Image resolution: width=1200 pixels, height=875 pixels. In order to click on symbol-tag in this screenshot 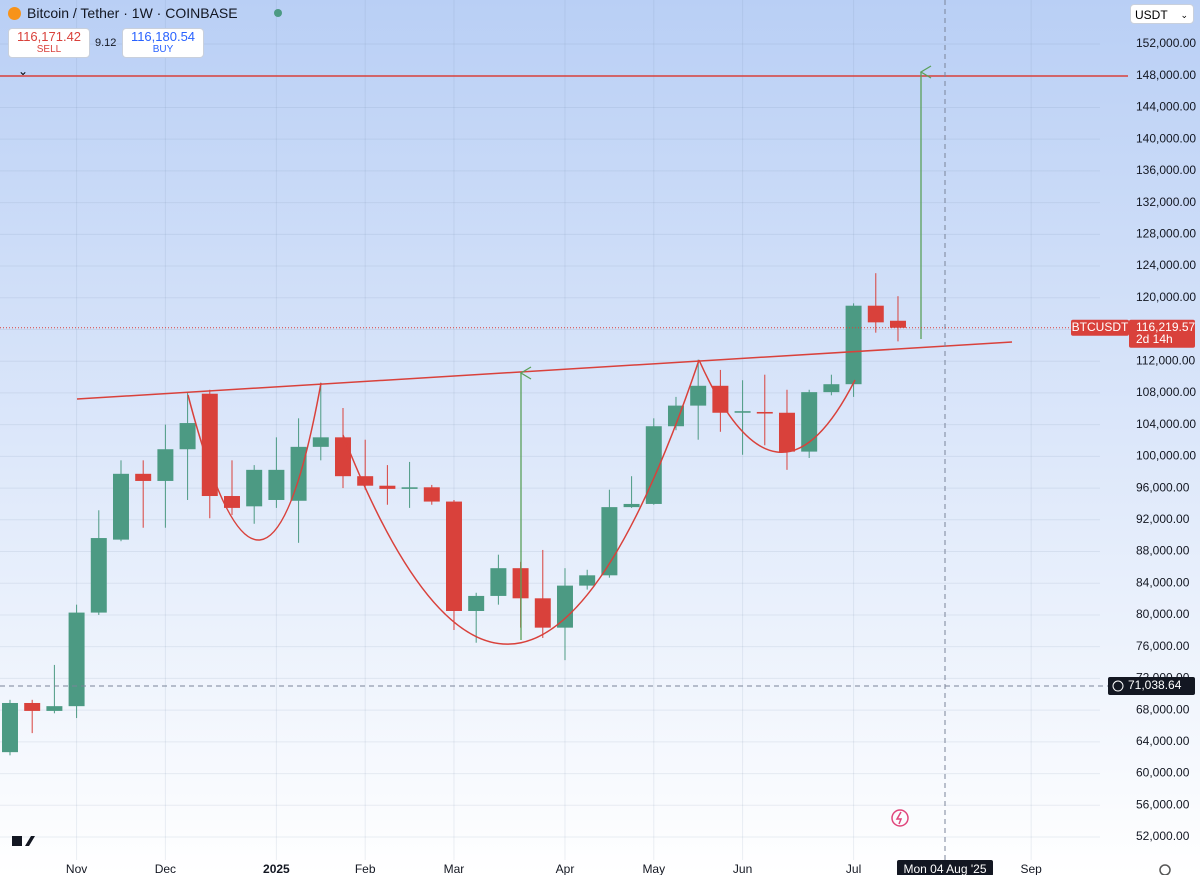, I will do `click(1100, 327)`.